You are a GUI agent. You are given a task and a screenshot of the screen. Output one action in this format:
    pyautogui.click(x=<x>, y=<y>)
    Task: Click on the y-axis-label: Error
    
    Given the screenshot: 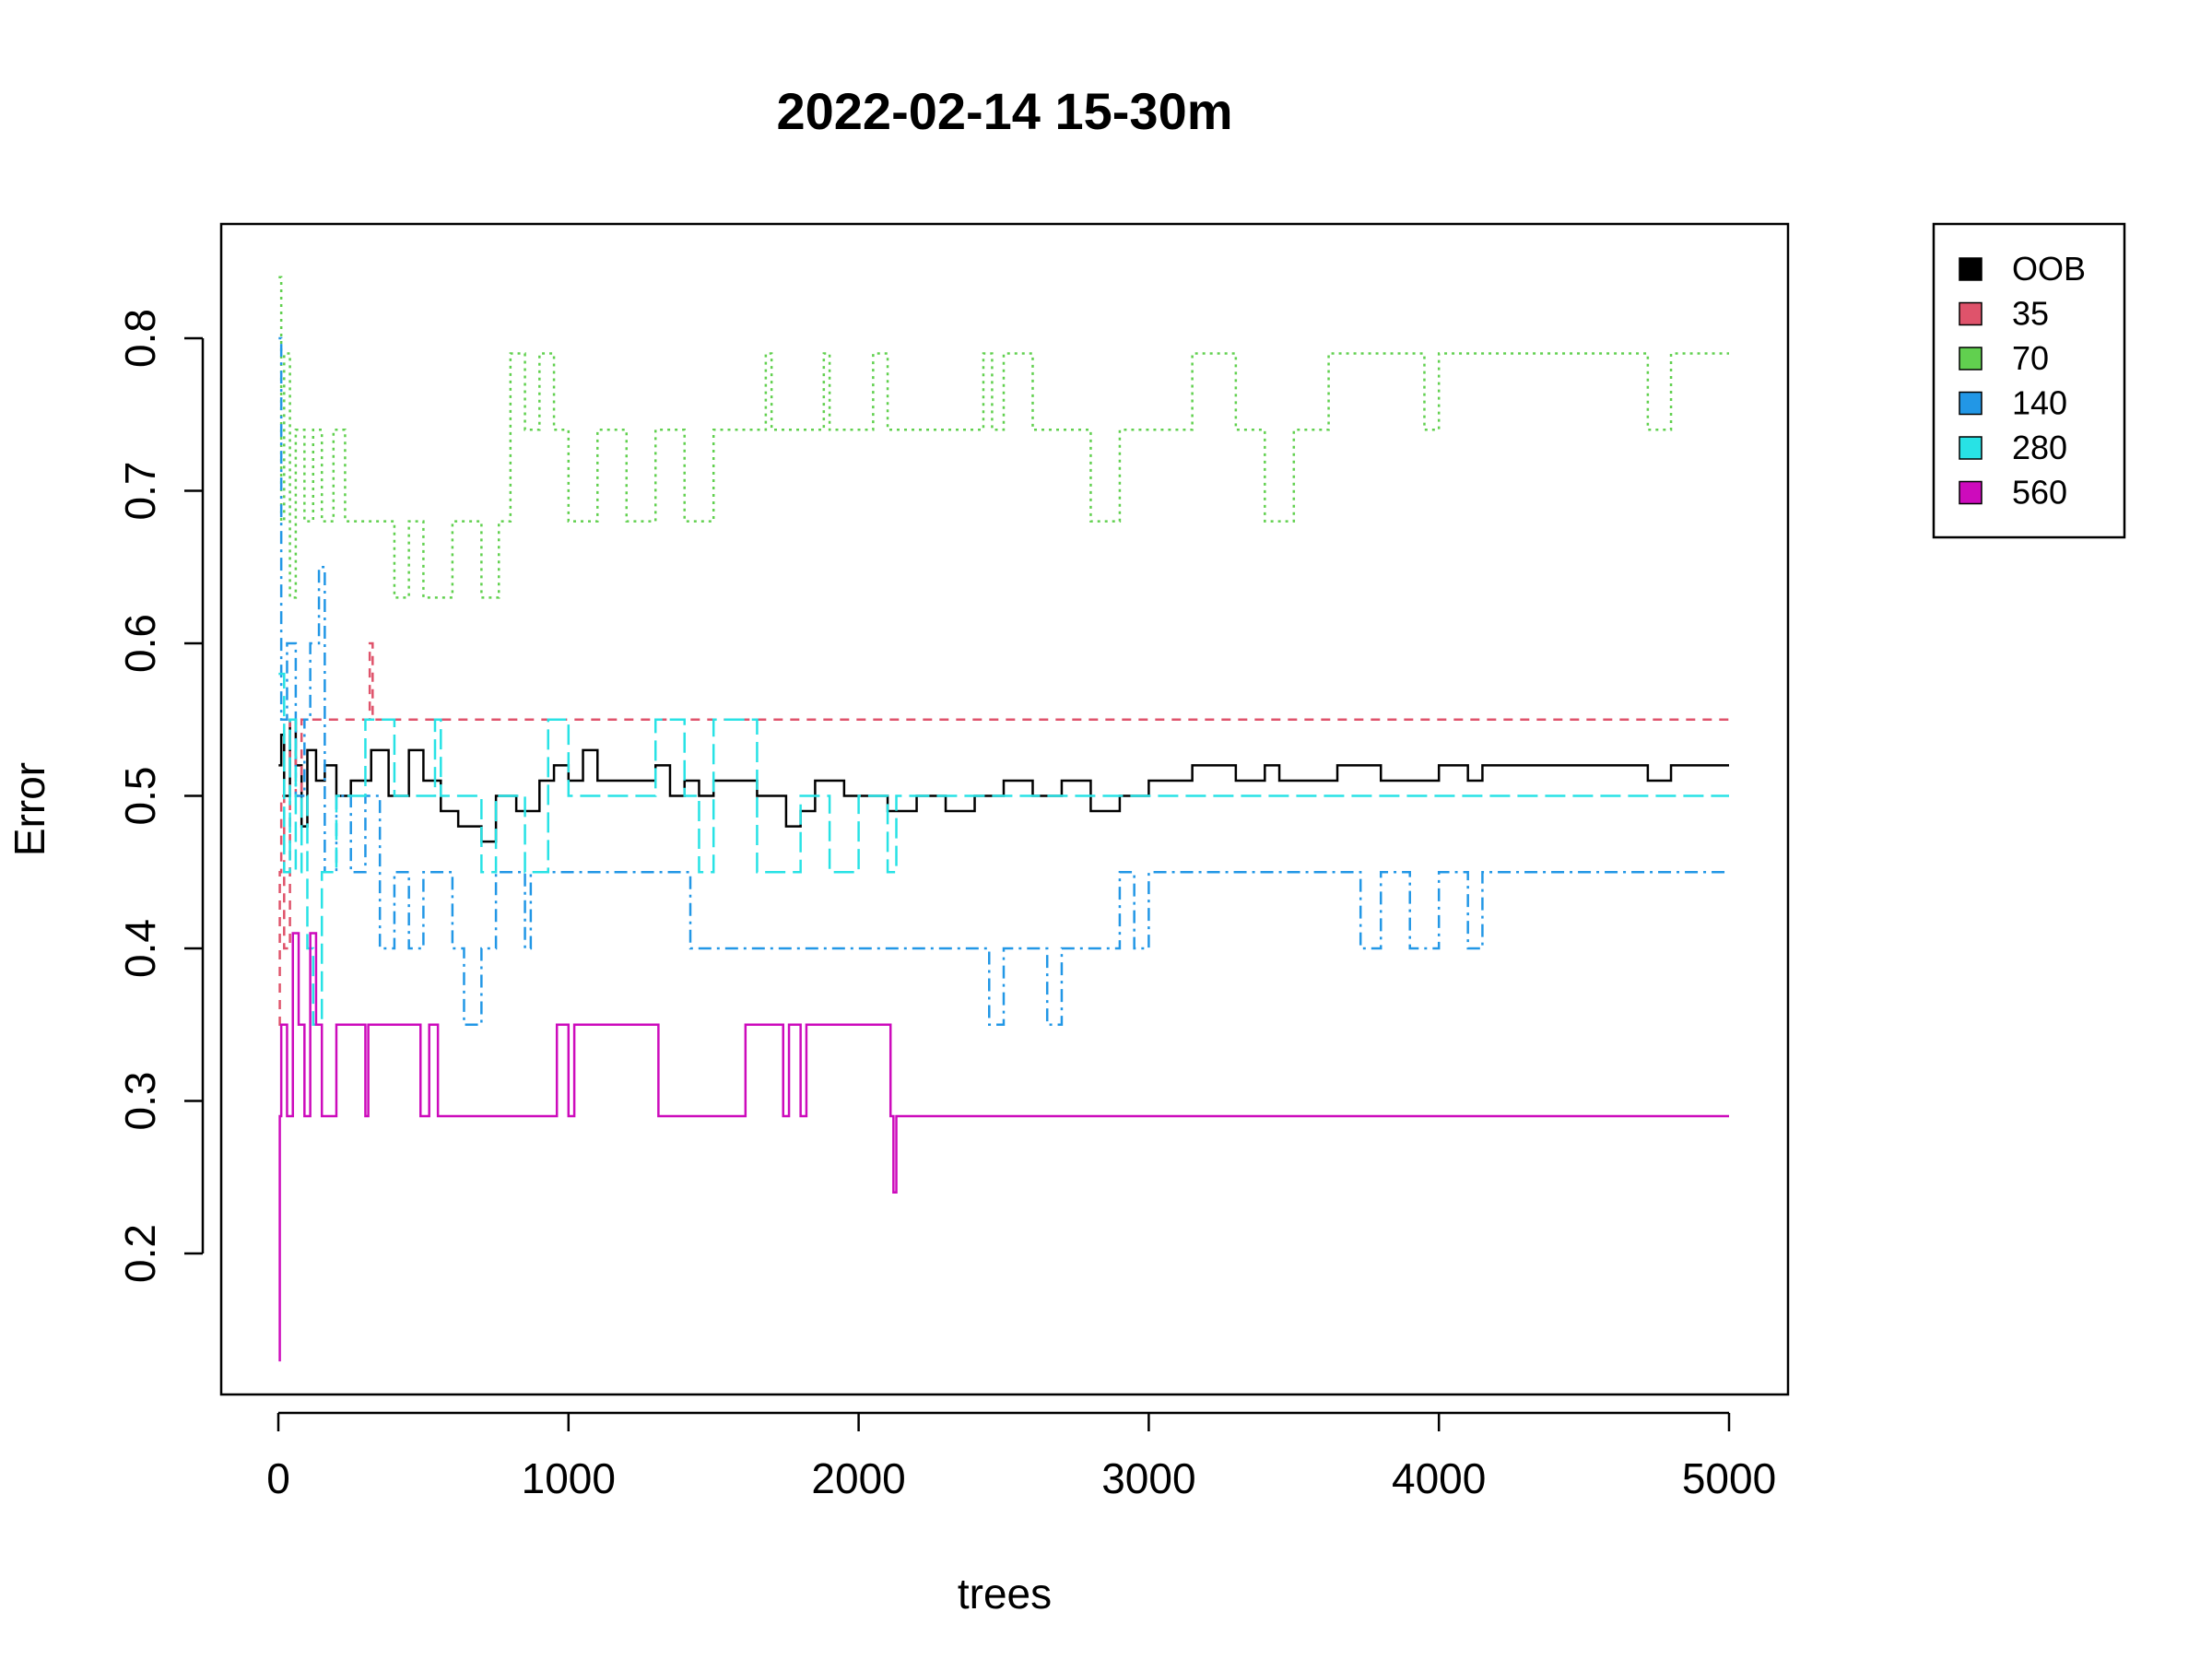 What is the action you would take?
    pyautogui.click(x=29, y=809)
    